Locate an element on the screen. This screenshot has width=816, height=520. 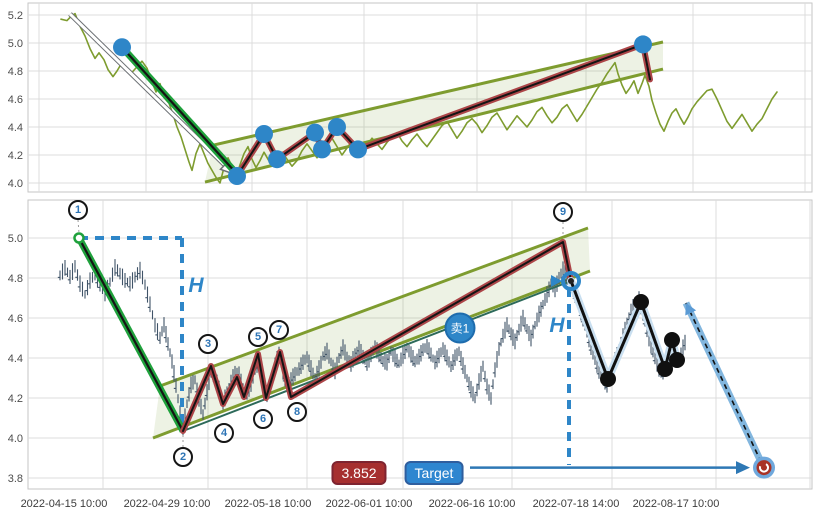
h-point-center is located at coordinates (571, 281).